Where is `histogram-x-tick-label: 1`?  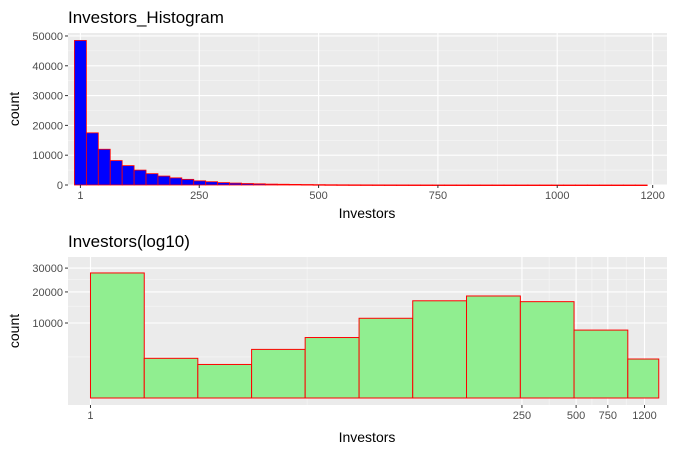 histogram-x-tick-label: 1 is located at coordinates (80, 196).